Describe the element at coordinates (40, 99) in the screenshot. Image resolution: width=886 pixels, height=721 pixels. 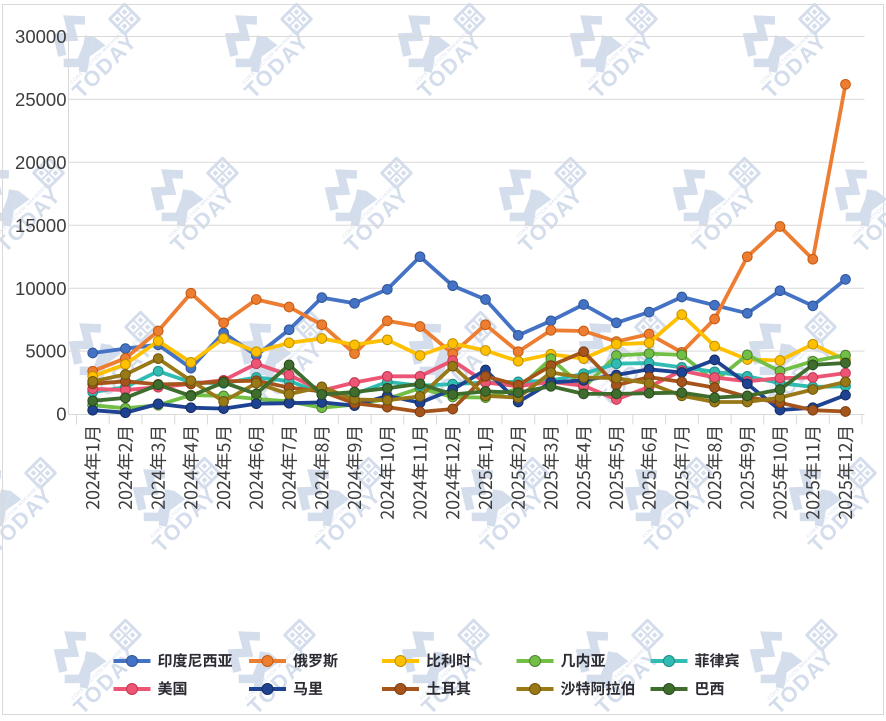
I see `svg-text: 25000` at that location.